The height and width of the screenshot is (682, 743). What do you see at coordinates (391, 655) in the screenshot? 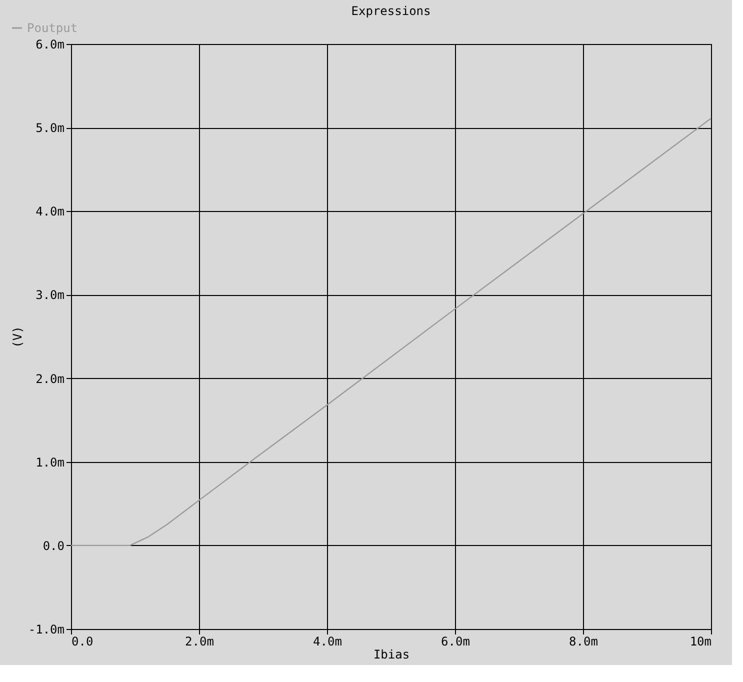
I see `x-axis-title: Ibias` at bounding box center [391, 655].